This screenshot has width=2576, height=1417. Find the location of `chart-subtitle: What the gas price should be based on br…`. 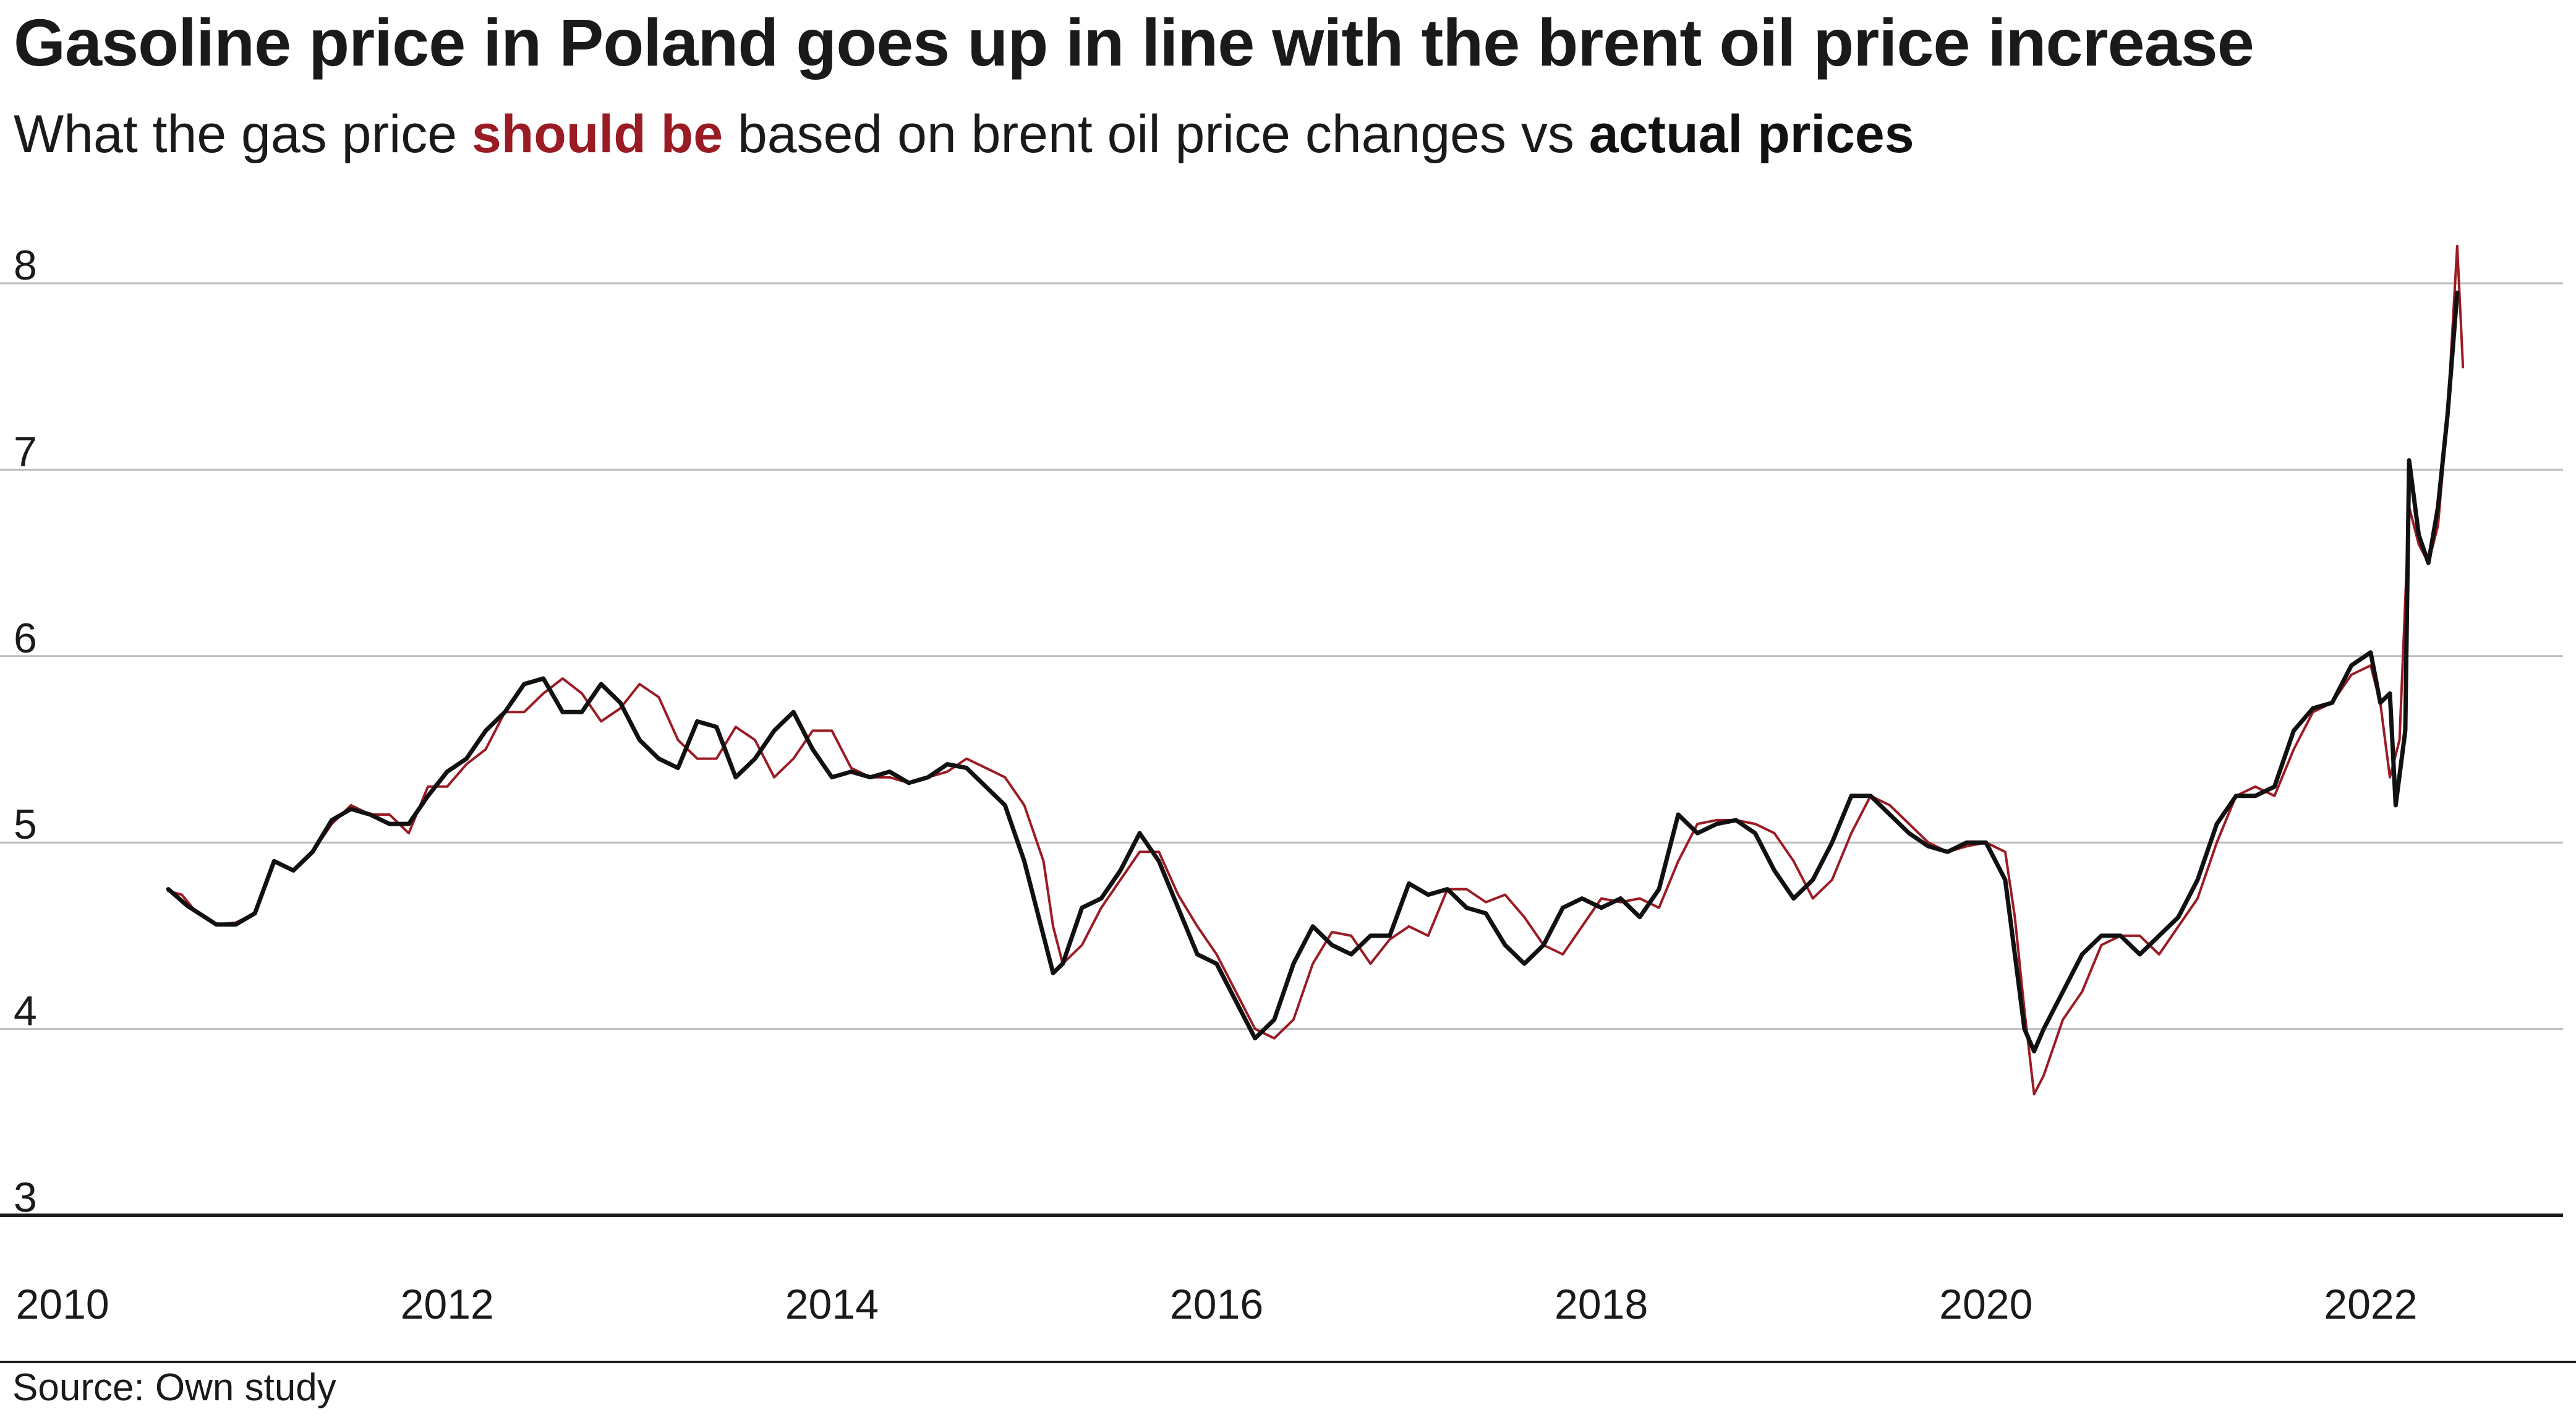

chart-subtitle: What the gas price should be based on br… is located at coordinates (964, 134).